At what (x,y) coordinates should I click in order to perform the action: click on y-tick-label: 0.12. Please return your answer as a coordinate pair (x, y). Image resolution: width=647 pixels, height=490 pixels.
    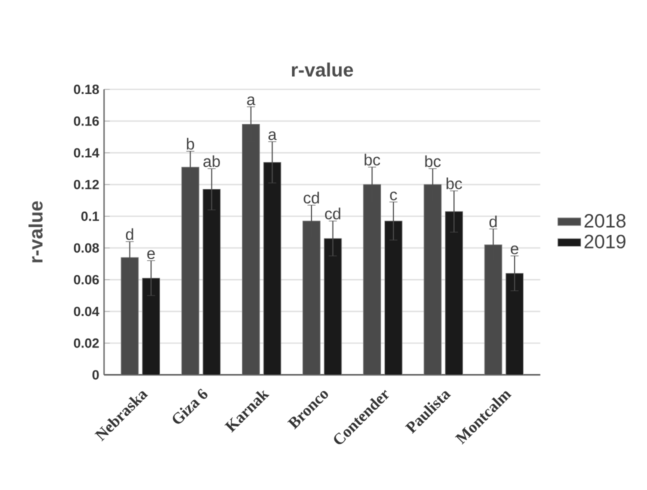
    Looking at the image, I should click on (86, 185).